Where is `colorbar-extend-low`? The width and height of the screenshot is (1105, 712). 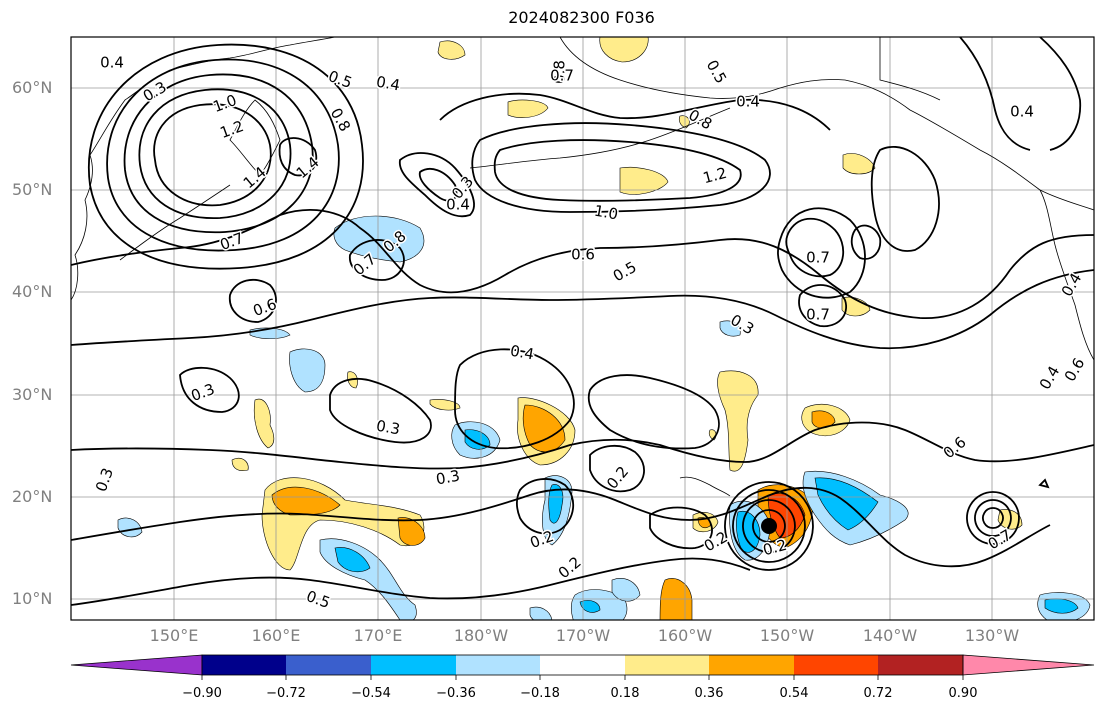
colorbar-extend-low is located at coordinates (136, 665).